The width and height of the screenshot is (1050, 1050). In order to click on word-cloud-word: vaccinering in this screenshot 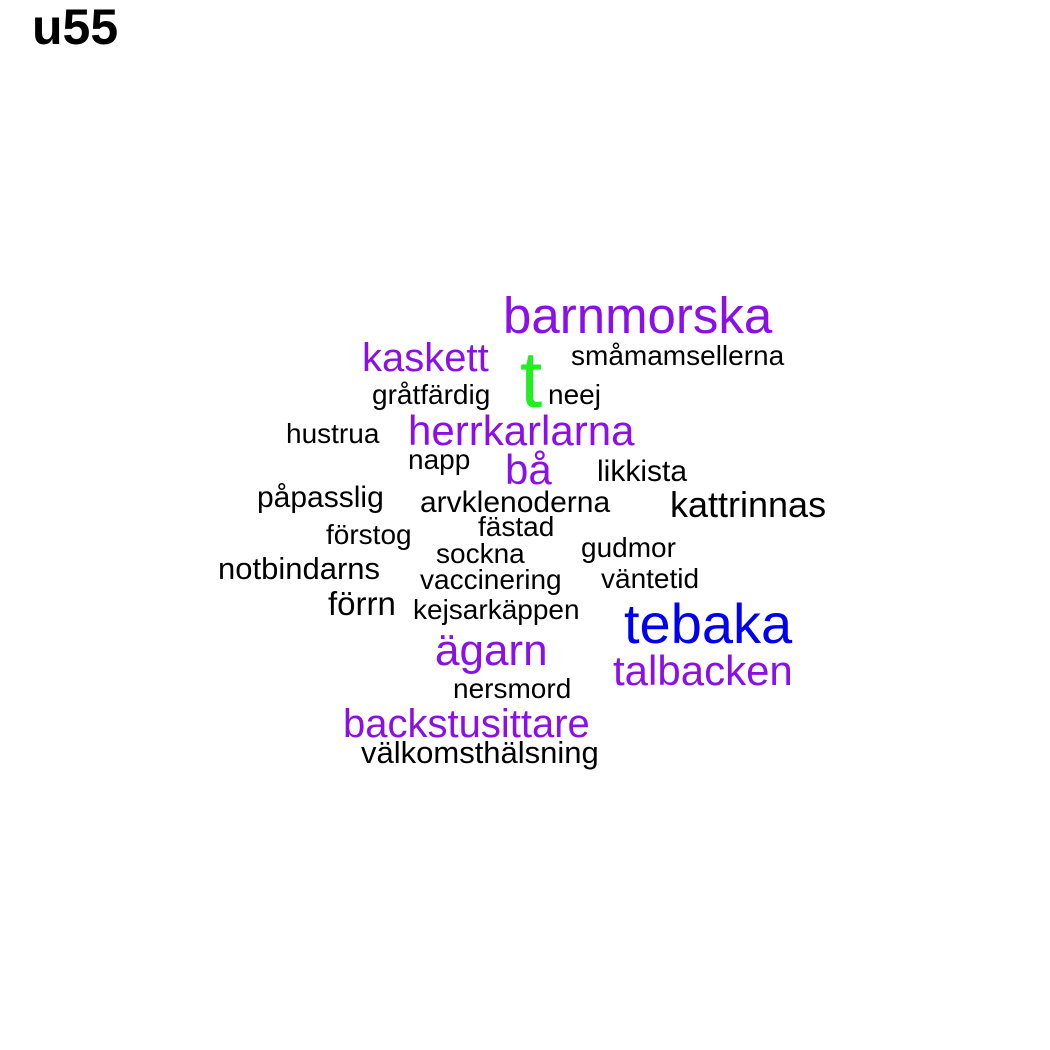, I will do `click(491, 579)`.